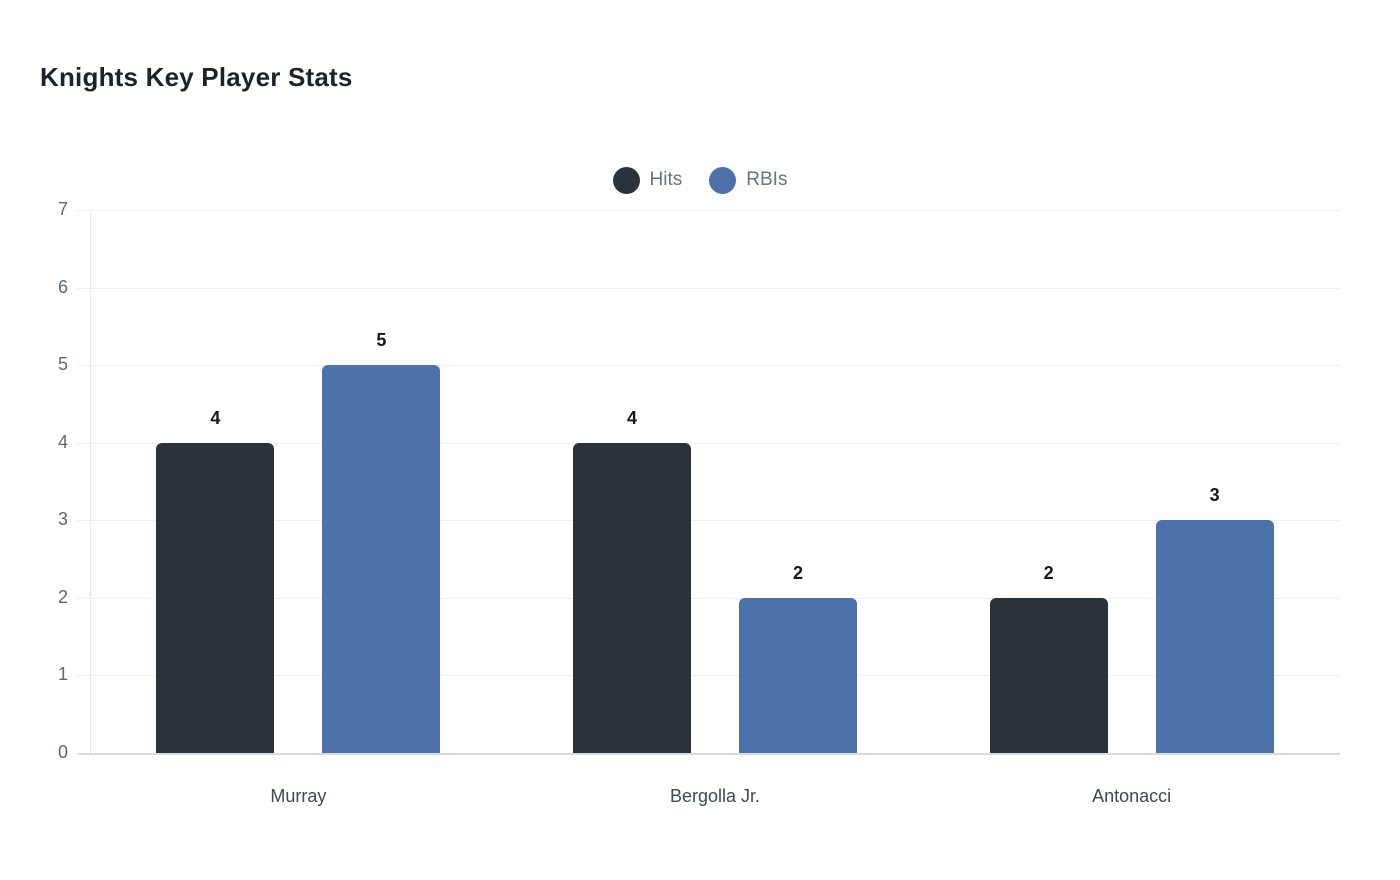 This screenshot has width=1400, height=880. What do you see at coordinates (767, 179) in the screenshot?
I see `legend-rbis-label: RBIs` at bounding box center [767, 179].